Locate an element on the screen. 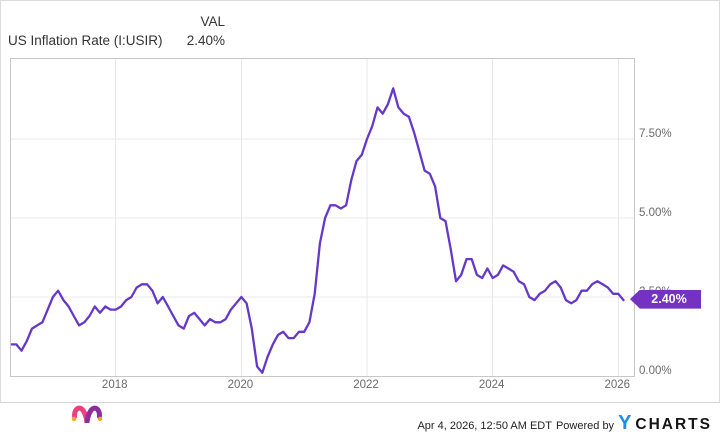 Image resolution: width=720 pixels, height=441 pixels. y-axis-label: 5.00% is located at coordinates (655, 212).